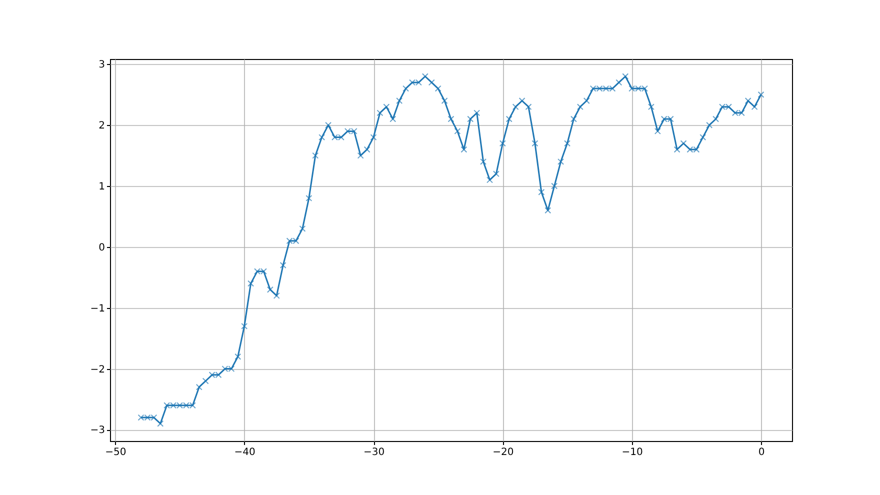 This screenshot has height=495, width=880. Describe the element at coordinates (101, 248) in the screenshot. I see `y-tick-label: 0` at that location.